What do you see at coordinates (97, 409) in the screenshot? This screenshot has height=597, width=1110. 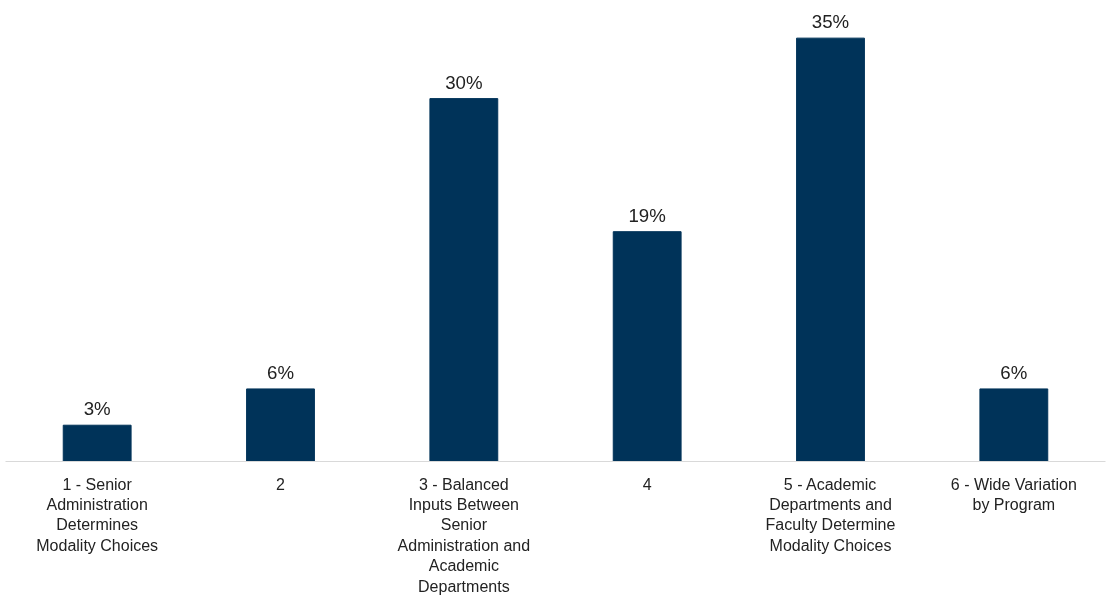 I see `data-label: 3%` at bounding box center [97, 409].